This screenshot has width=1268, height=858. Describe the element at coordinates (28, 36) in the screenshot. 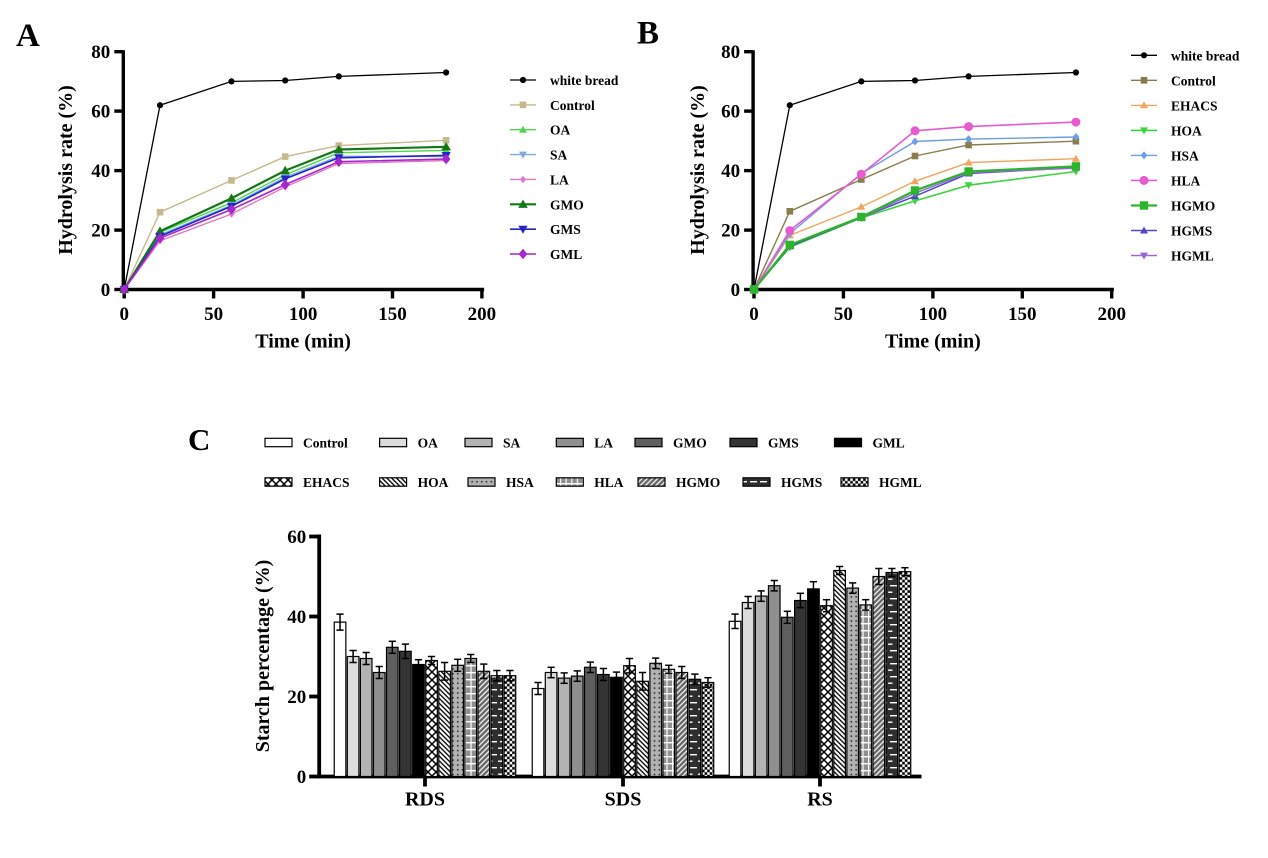

I see `svg-text: A` at that location.